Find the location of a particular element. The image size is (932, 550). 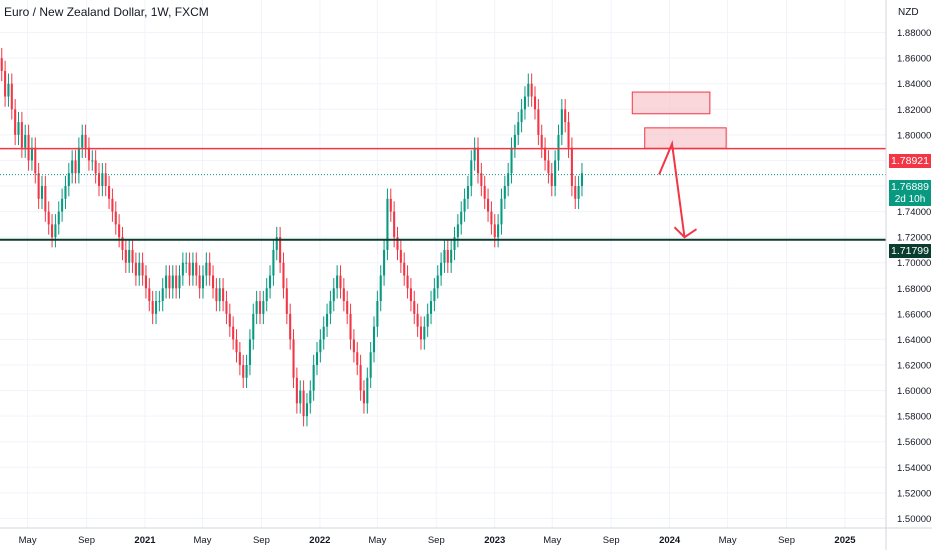

y-tick-label: 1.56000 is located at coordinates (914, 442).